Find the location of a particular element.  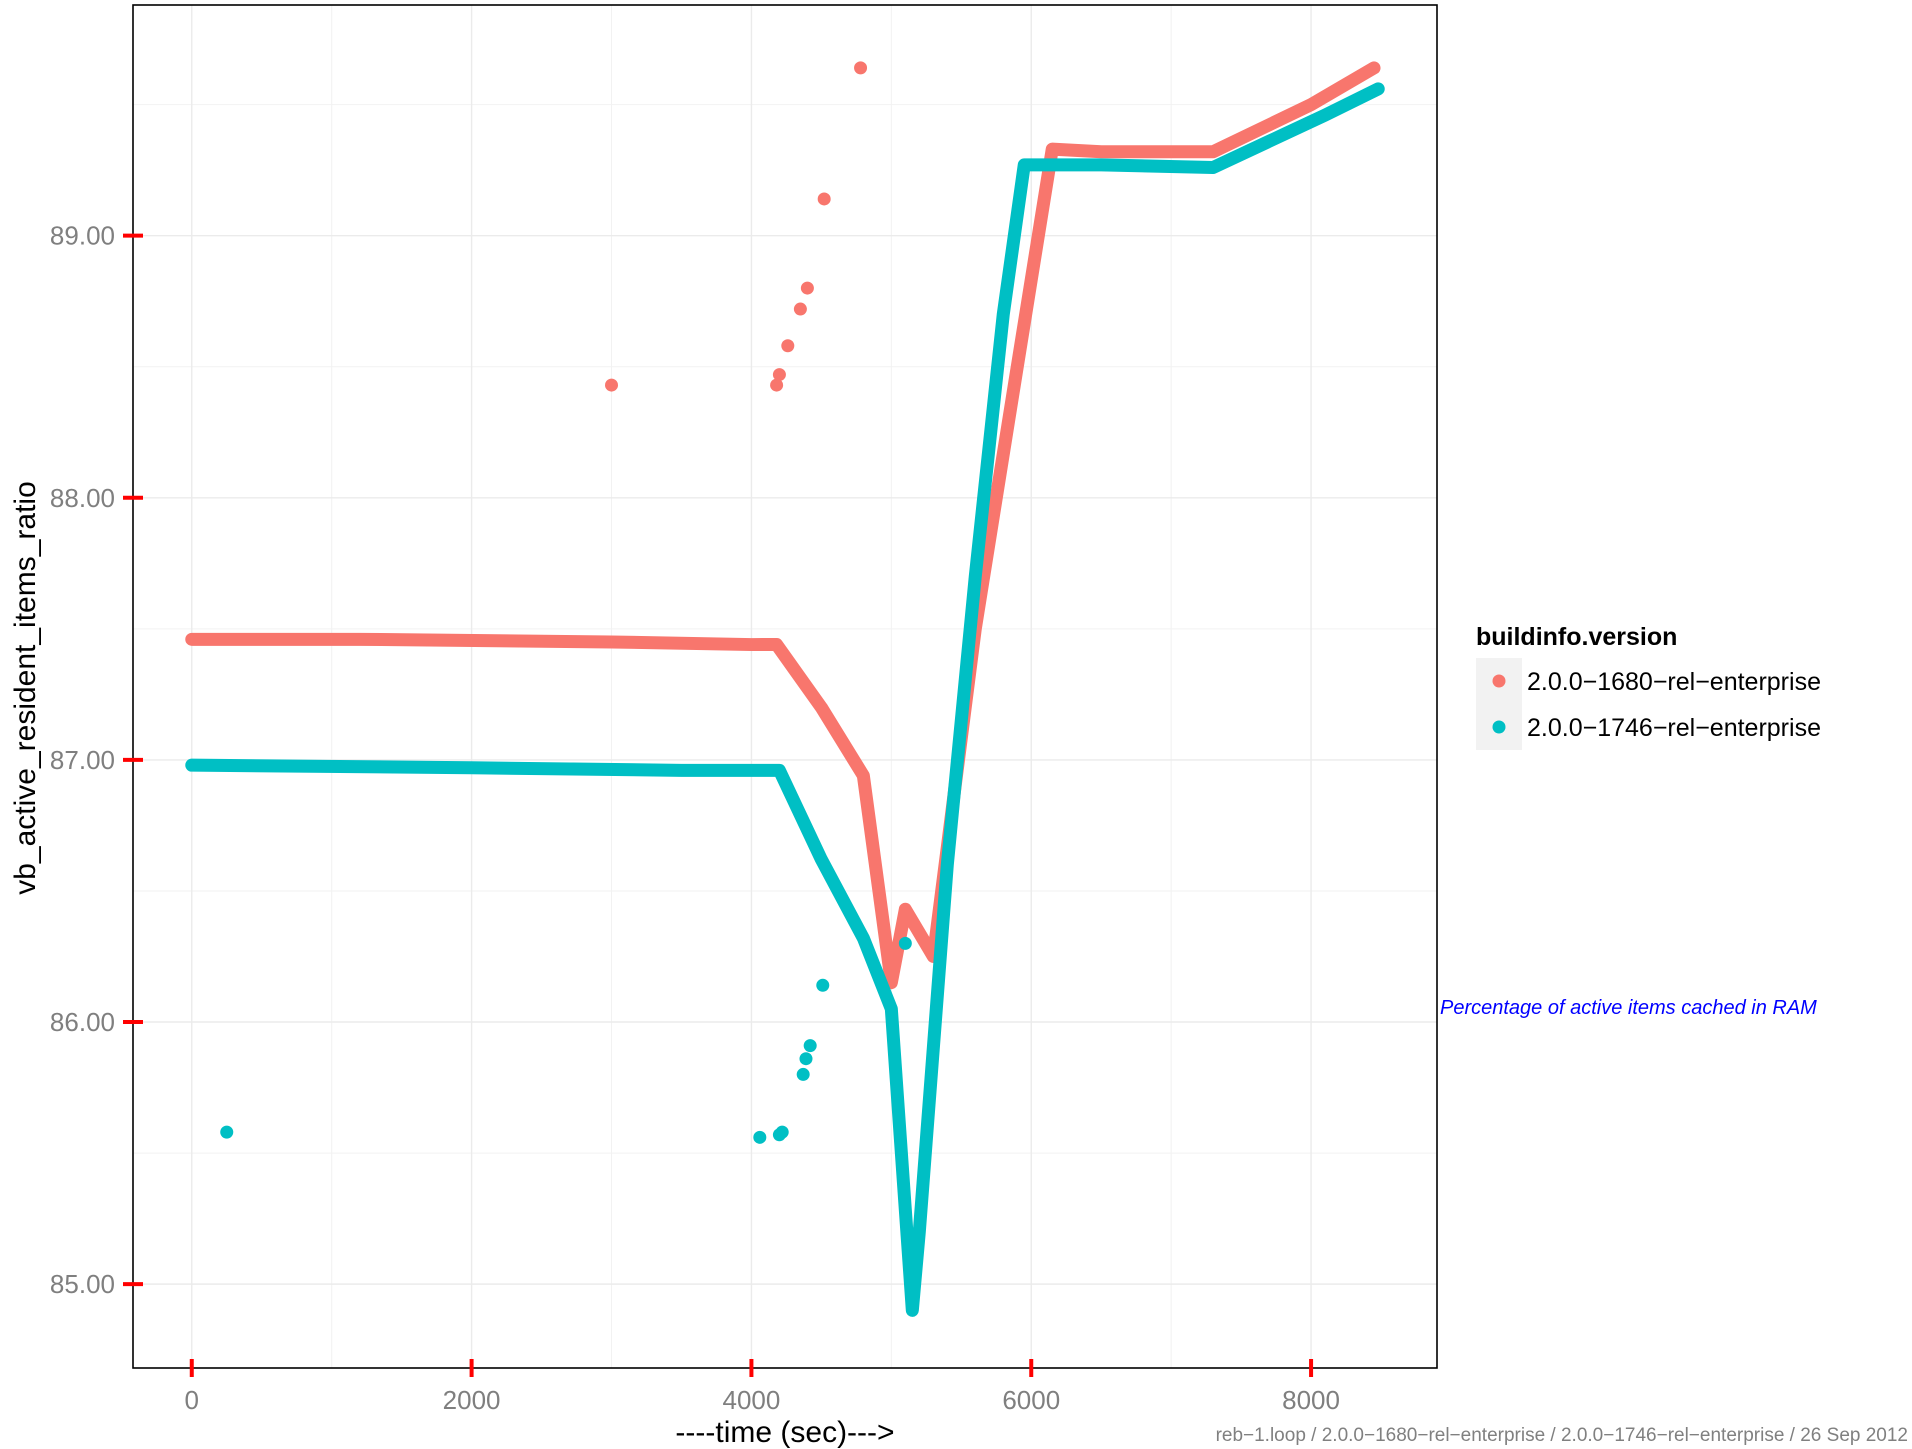

y-tick-labels: 85.00 86.00 87.00 88.00 89.00 is located at coordinates (82, 760).